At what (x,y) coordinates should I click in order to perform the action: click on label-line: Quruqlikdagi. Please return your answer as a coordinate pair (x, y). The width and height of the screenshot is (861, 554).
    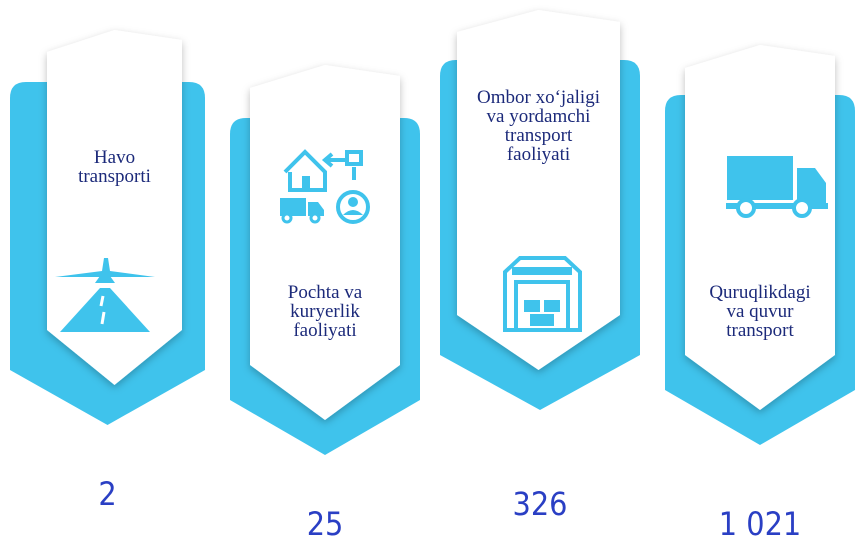
    Looking at the image, I should click on (759, 292).